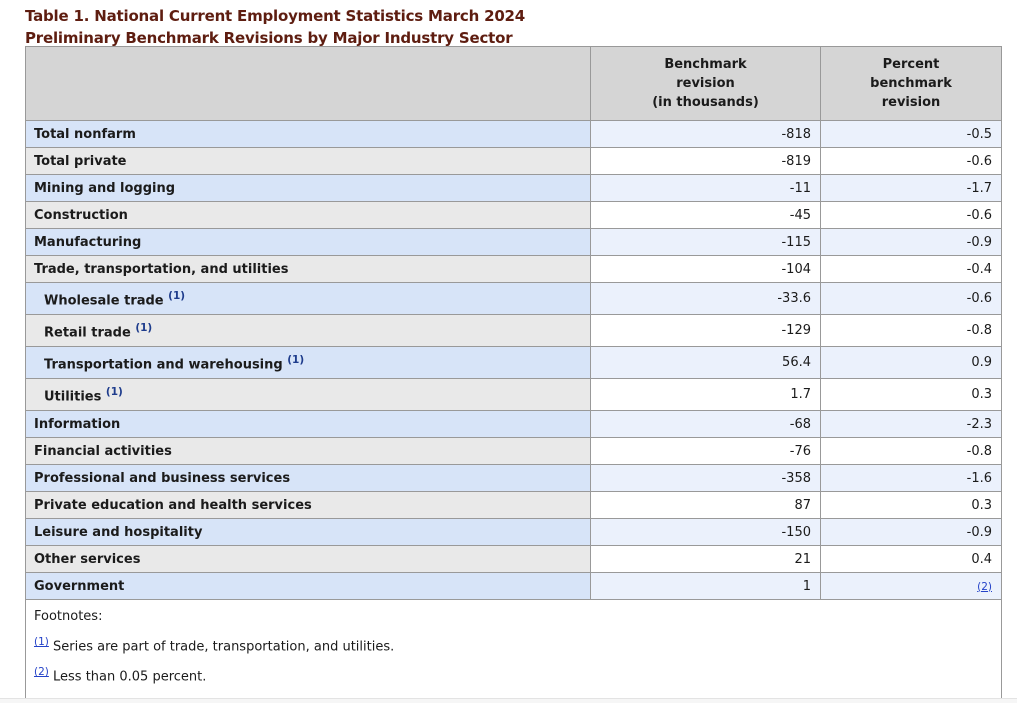 The height and width of the screenshot is (703, 1017). I want to click on table-row: Retail trade (1) -129 -0.8, so click(513, 330).